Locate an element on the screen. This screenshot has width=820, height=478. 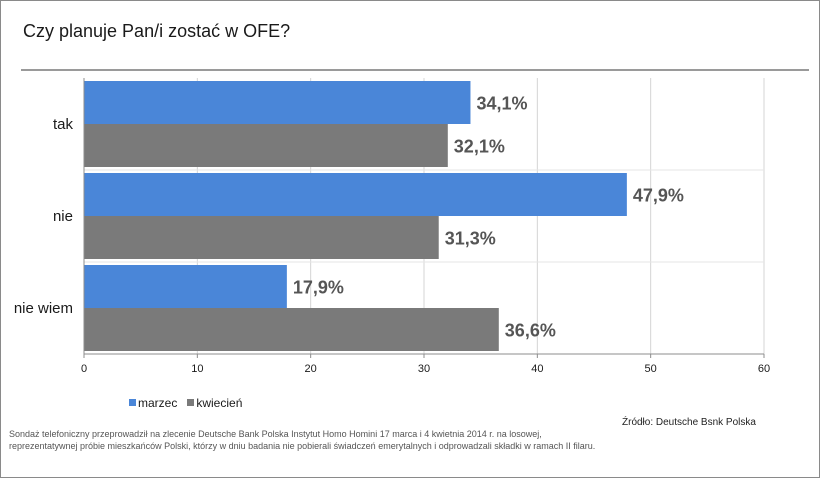
x-tick-label: 20 is located at coordinates (311, 369).